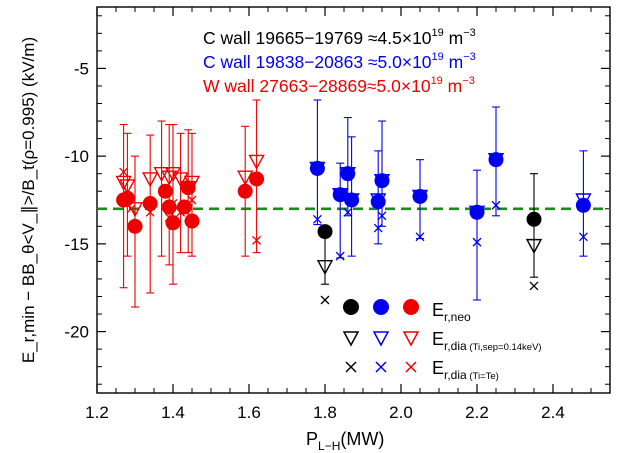 Image resolution: width=625 pixels, height=453 pixels. I want to click on legend-label-dia-te: Er,dia (Ti=Te), so click(465, 370).